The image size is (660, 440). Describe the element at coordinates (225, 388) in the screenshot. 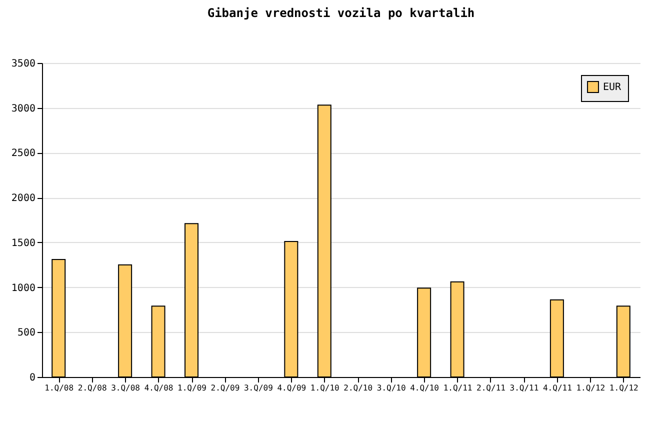

I see `x-tick-label: 2.Q/09` at that location.